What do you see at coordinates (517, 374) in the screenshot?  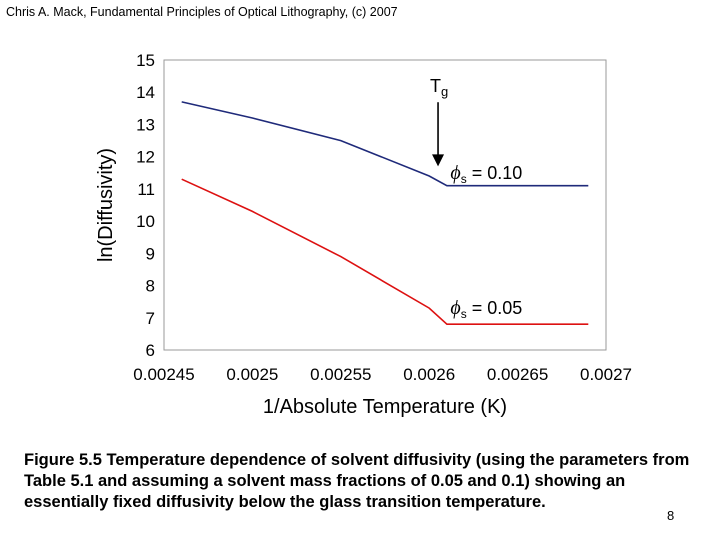 I see `x-tick-label: 0.00265` at bounding box center [517, 374].